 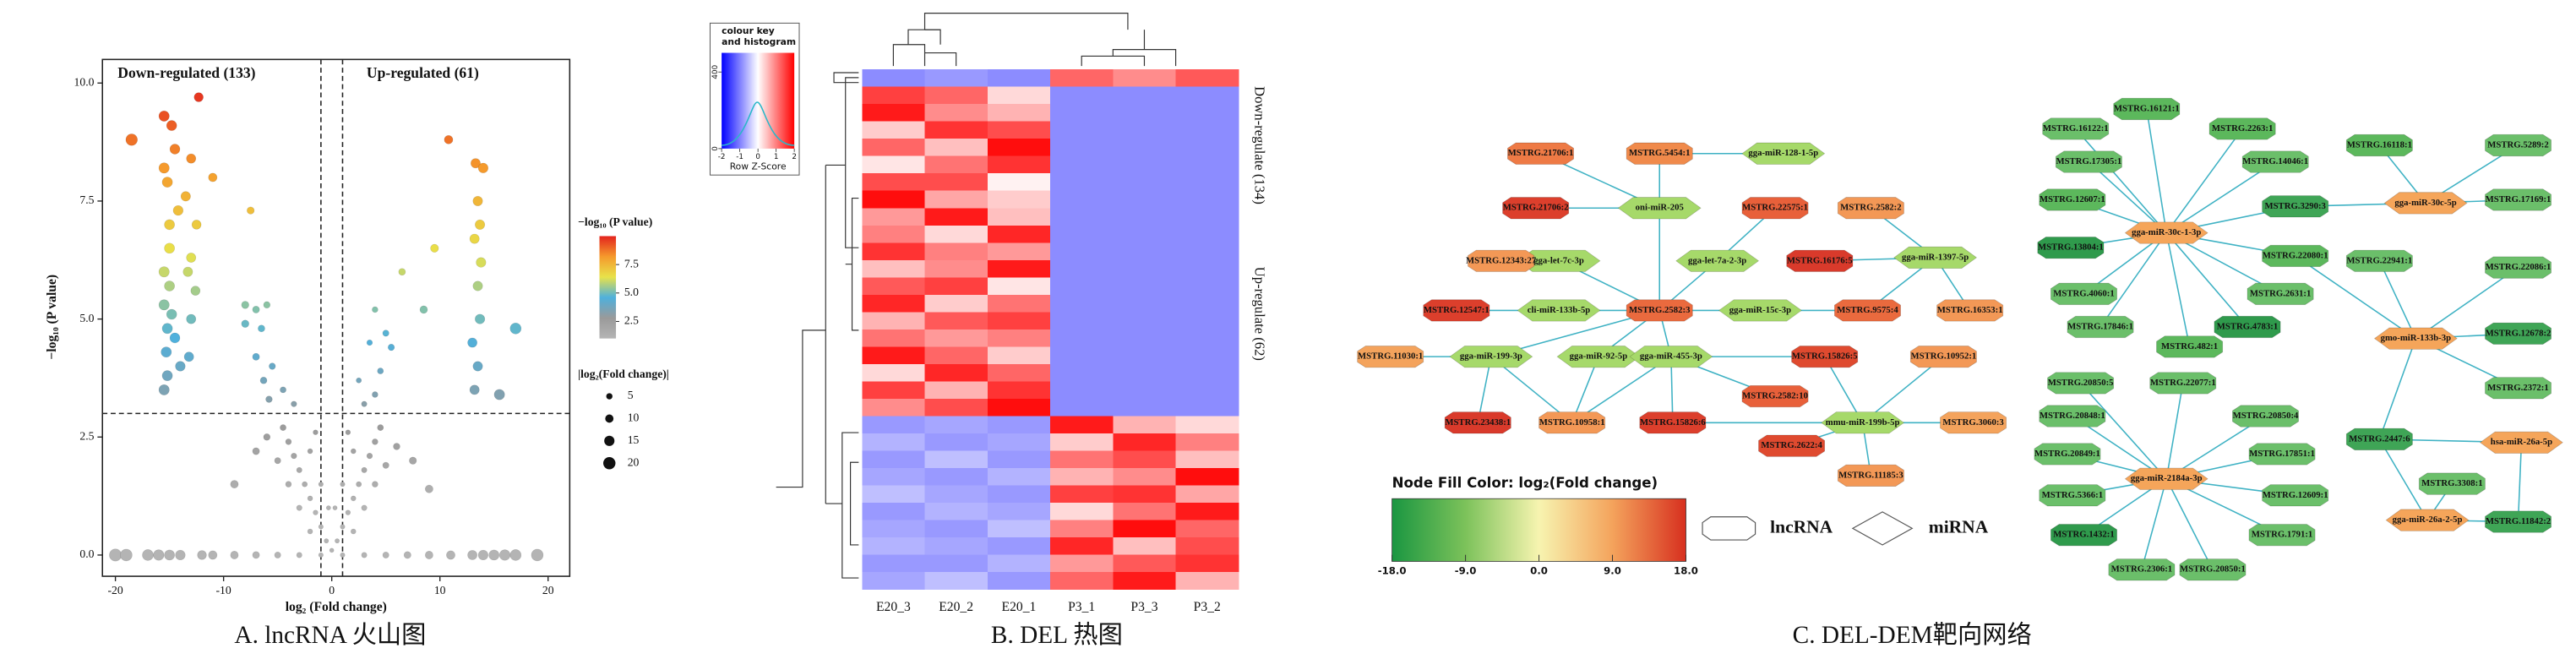 I want to click on colorbar-tick-label: 7.5, so click(x=631, y=263).